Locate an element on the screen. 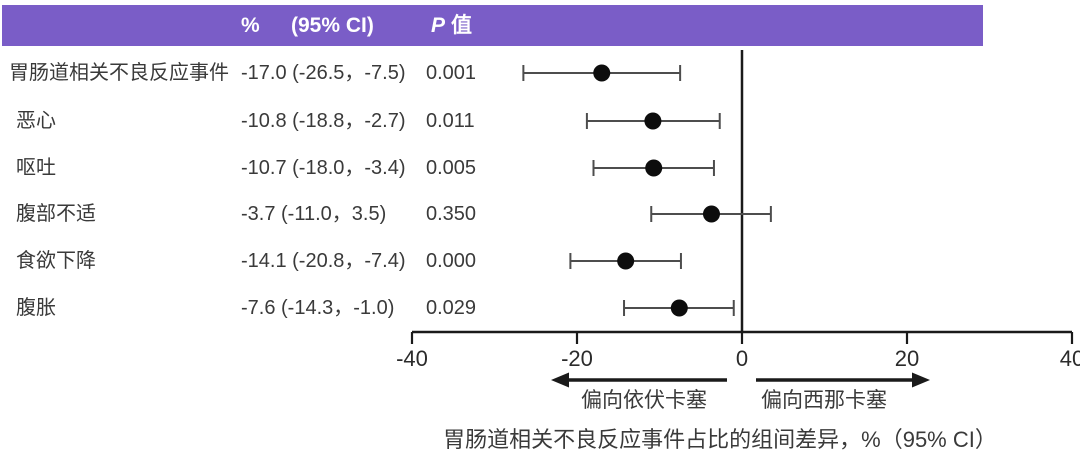  row-label: 呕吐 is located at coordinates (36, 168).